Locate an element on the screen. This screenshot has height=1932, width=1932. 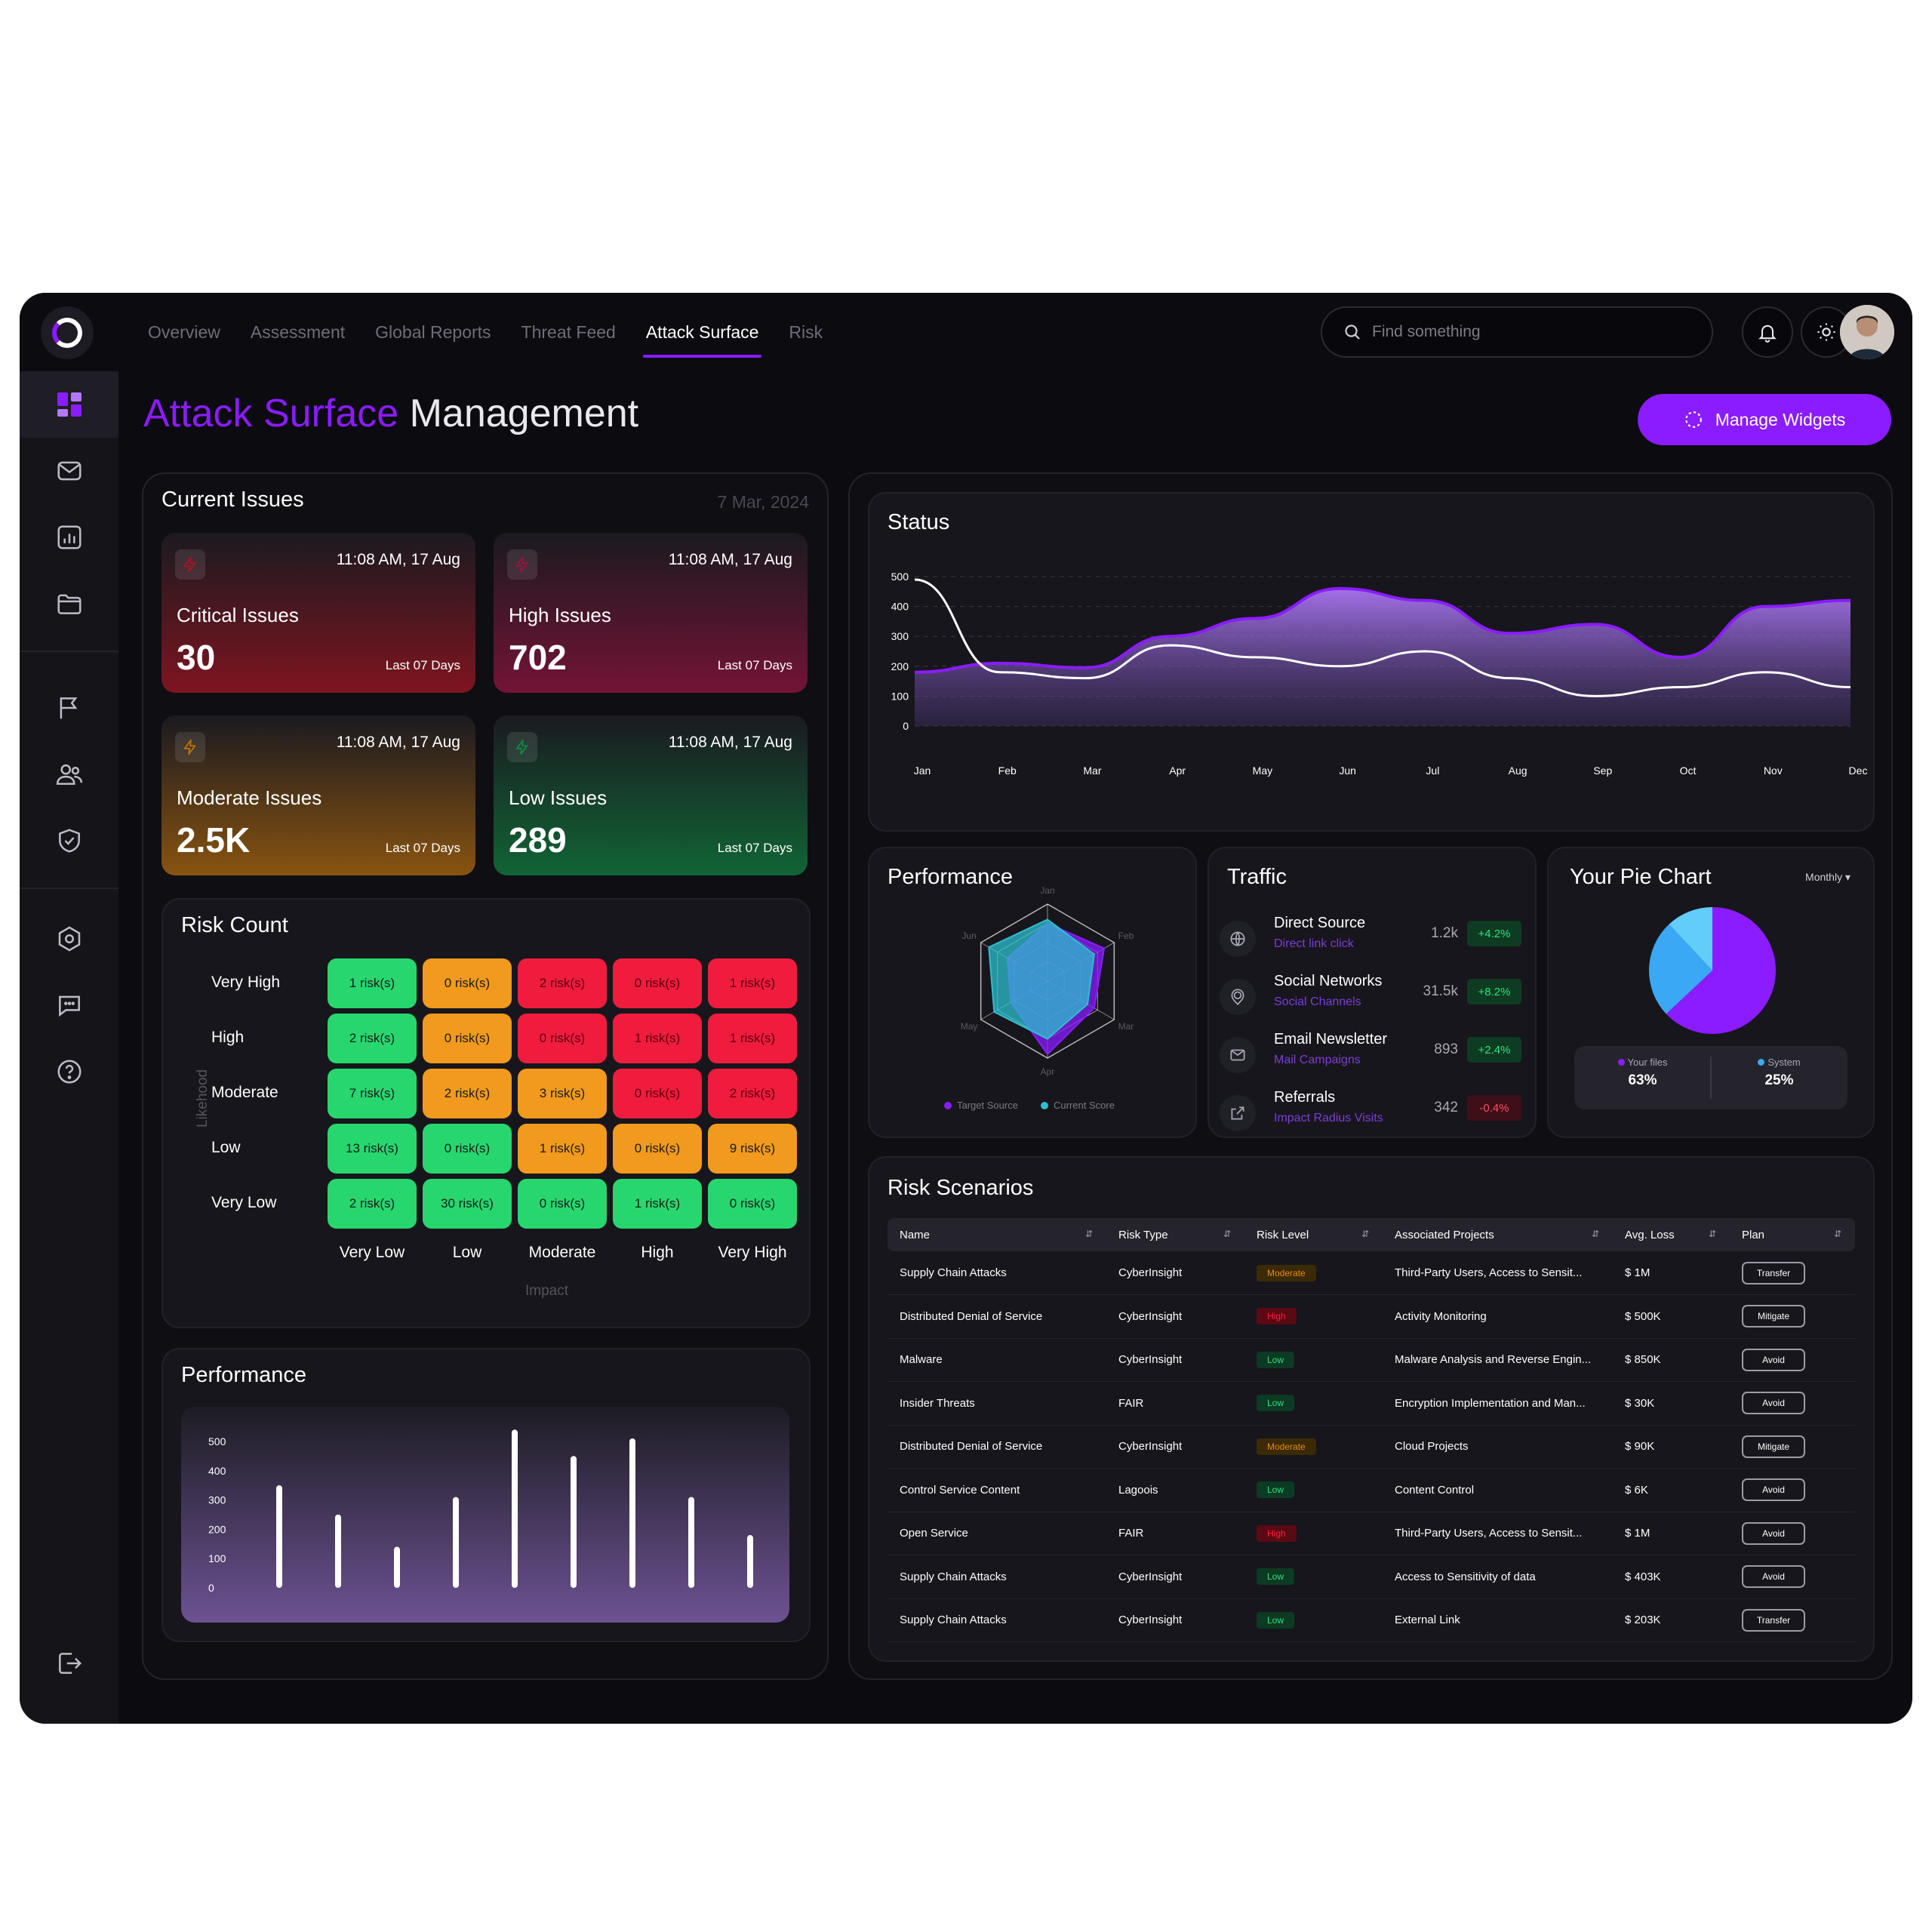
traffic-change-badge: +8.2% is located at coordinates (1494, 991).